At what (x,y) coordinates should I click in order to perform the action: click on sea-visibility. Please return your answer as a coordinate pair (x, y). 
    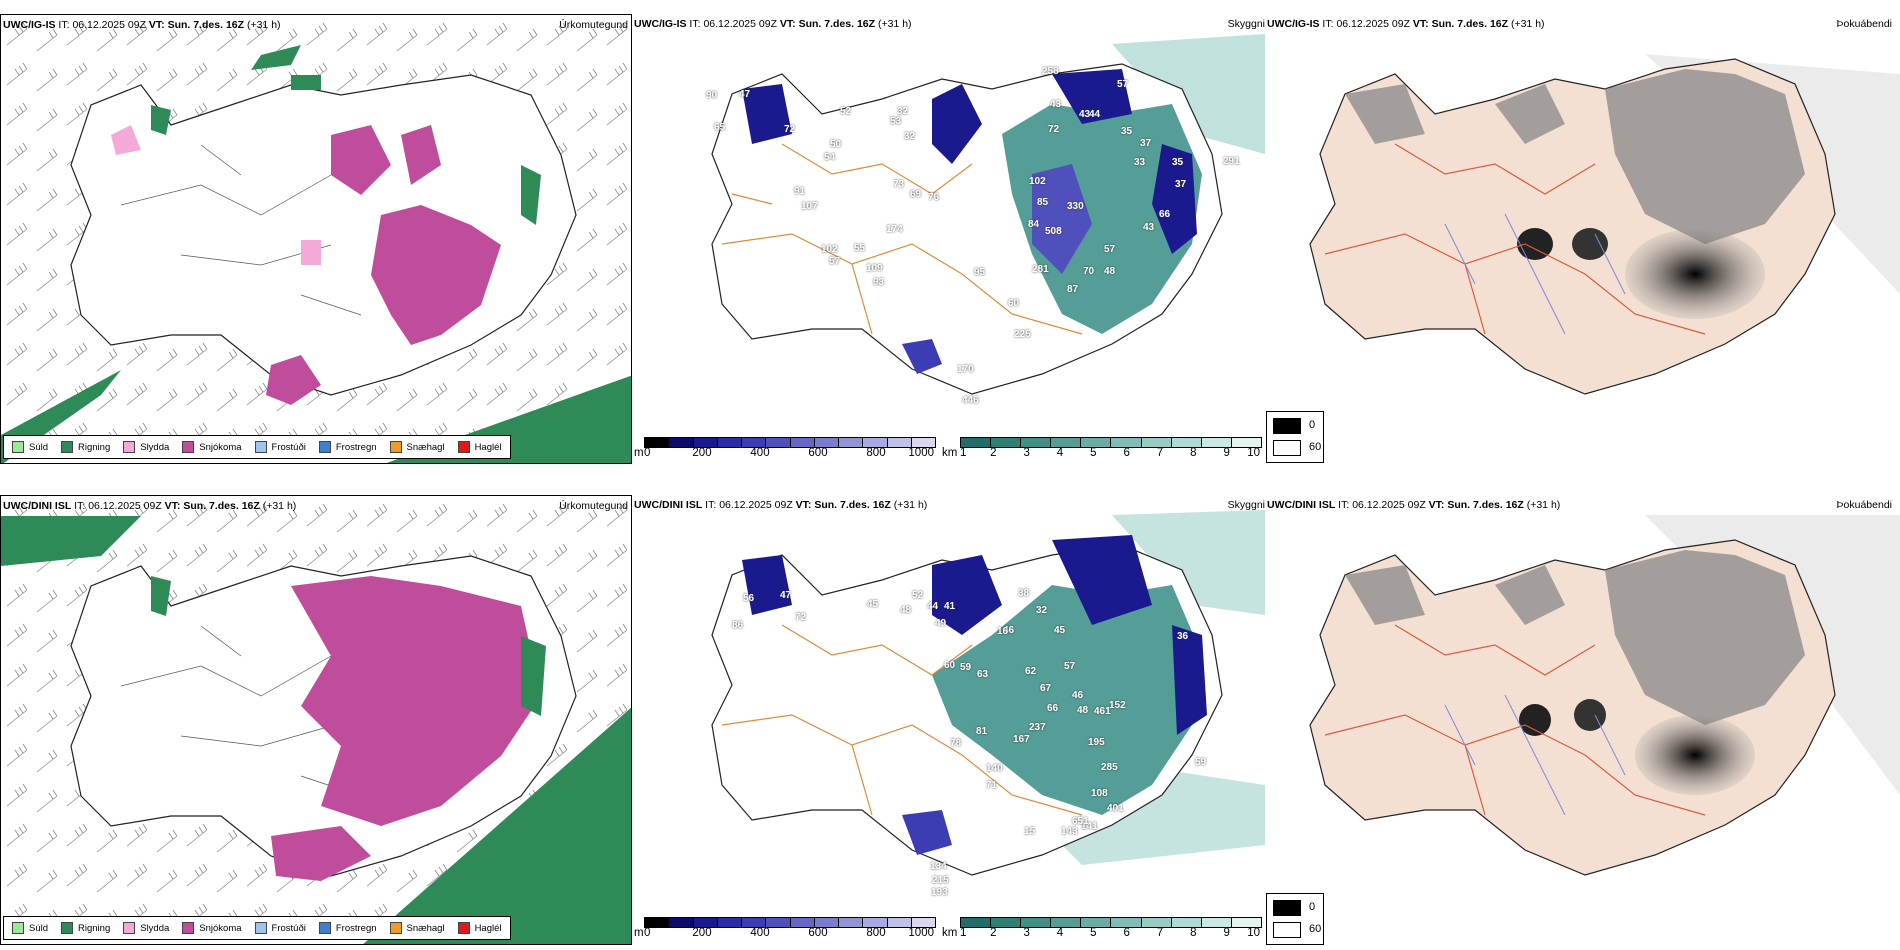
    Looking at the image, I should click on (1188, 94).